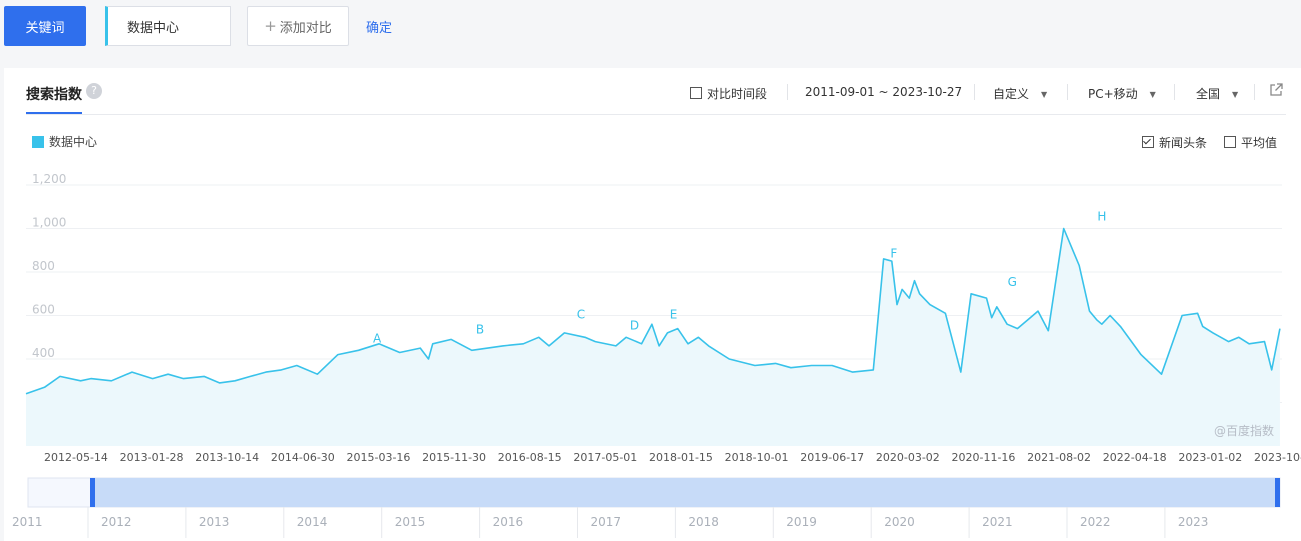 This screenshot has height=541, width=1301. Describe the element at coordinates (1113, 94) in the screenshot. I see `device-label: PC+移动` at that location.